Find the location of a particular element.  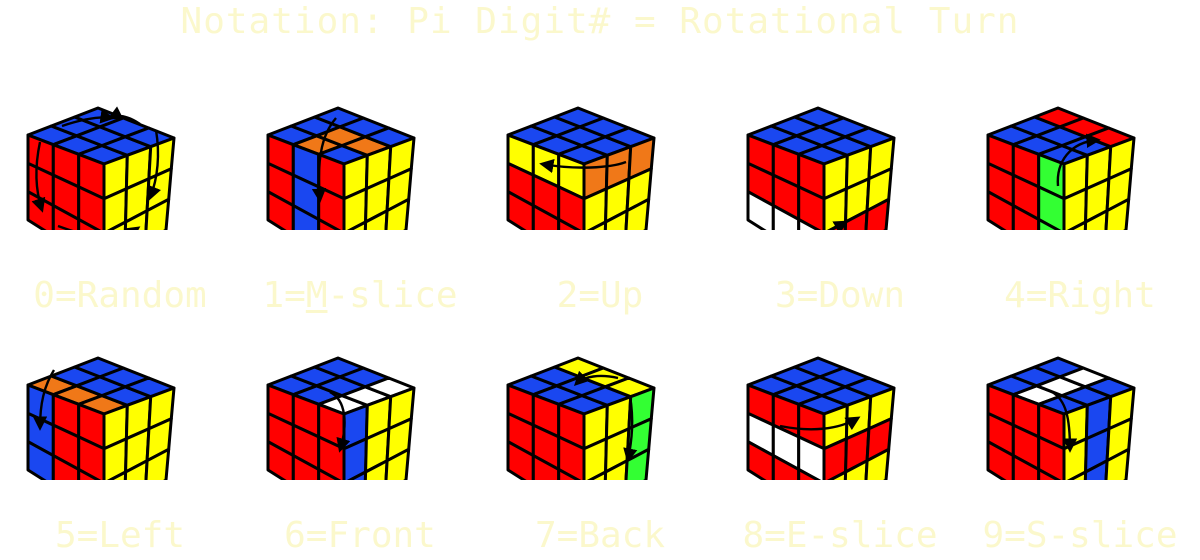

cube-1-front-sticker-red is located at coordinates (280, 210).